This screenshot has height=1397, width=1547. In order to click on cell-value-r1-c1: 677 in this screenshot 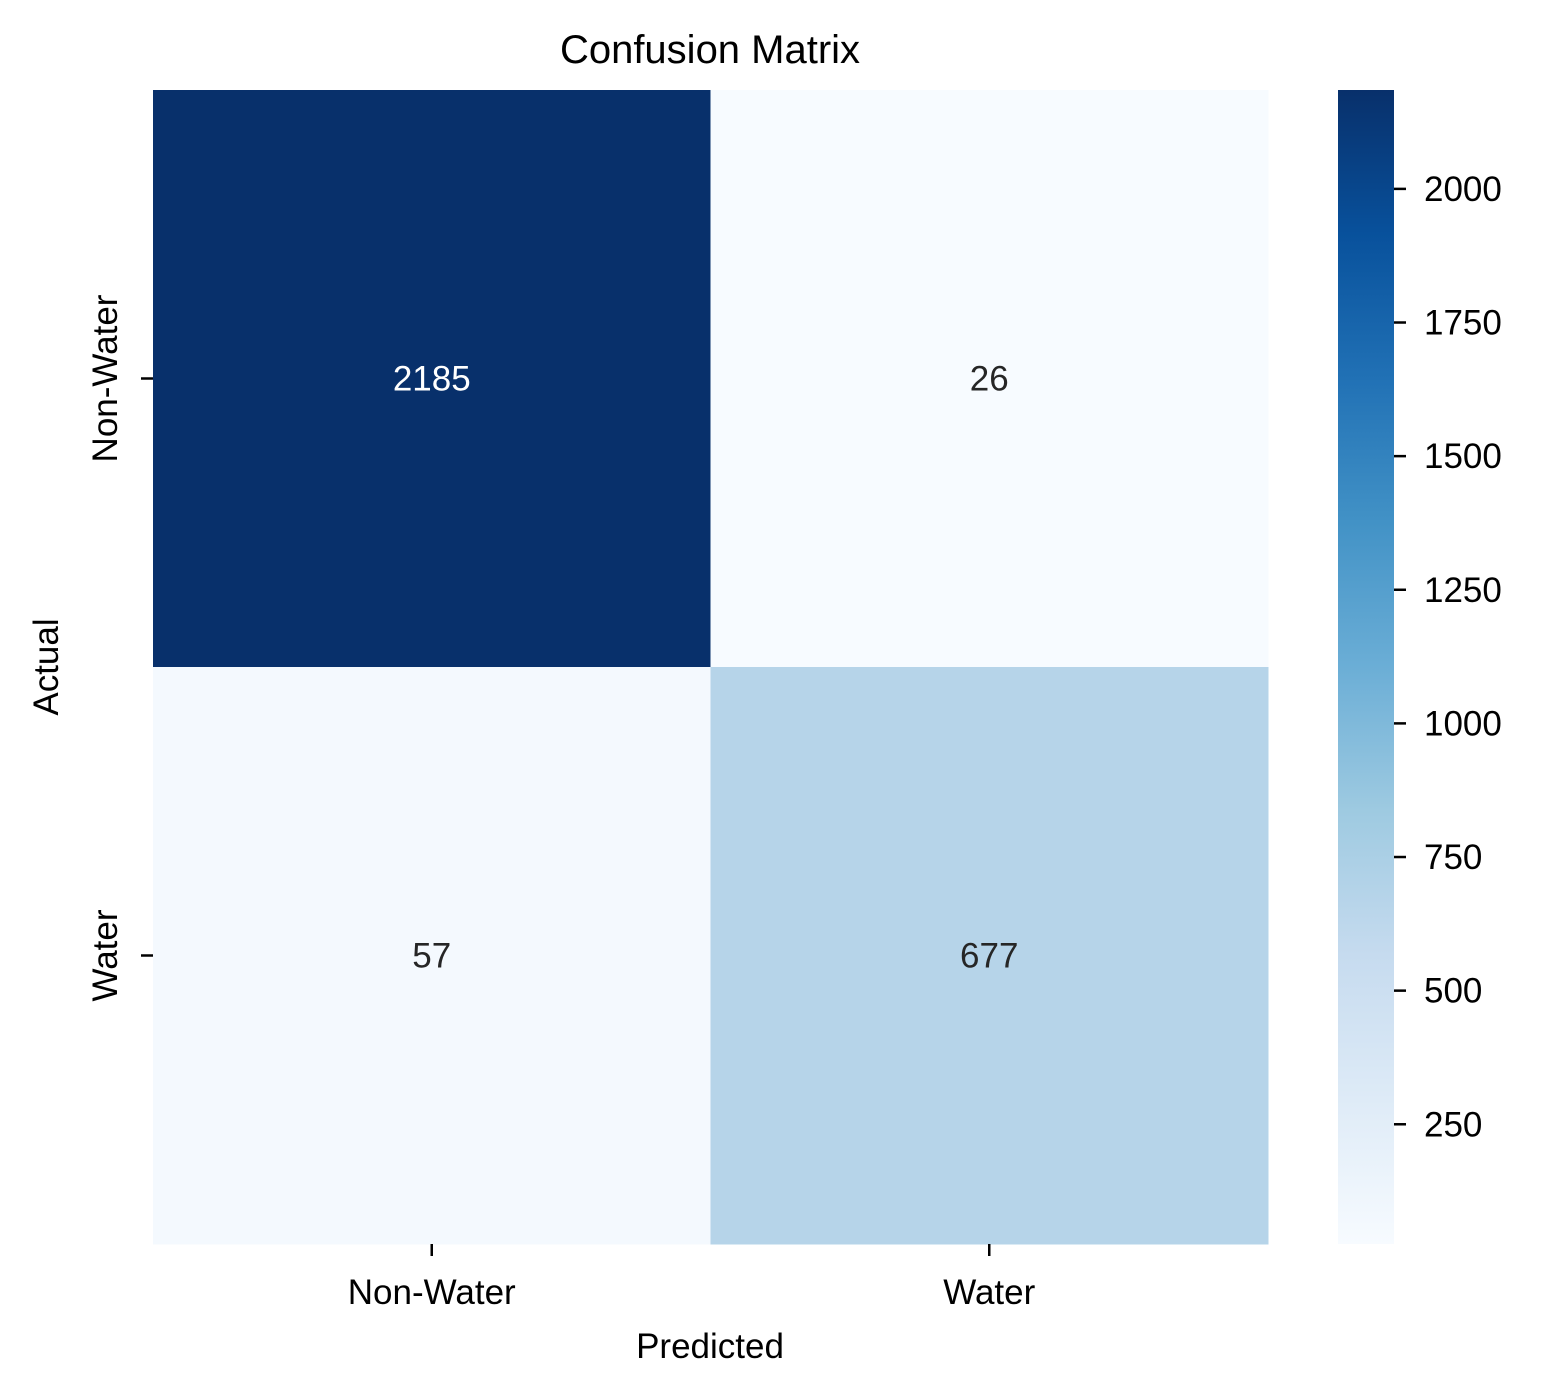, I will do `click(989, 956)`.